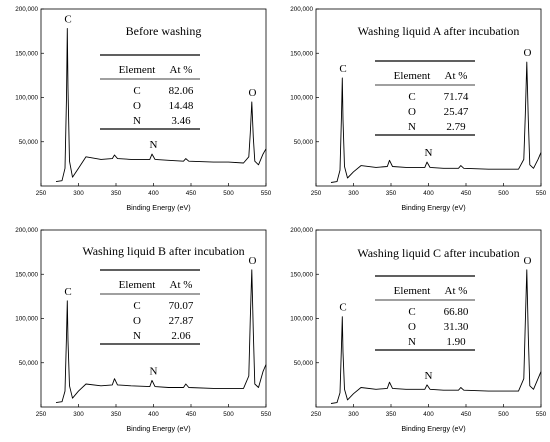 The width and height of the screenshot is (550, 442). I want to click on table-cell-at-percent: 27.87, so click(181, 321).